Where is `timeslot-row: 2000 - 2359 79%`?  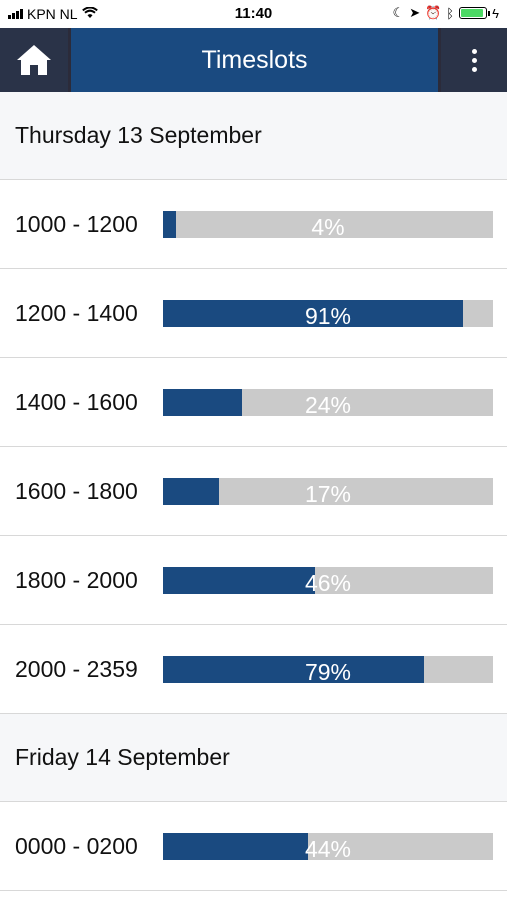
timeslot-row: 2000 - 2359 79% is located at coordinates (253, 669).